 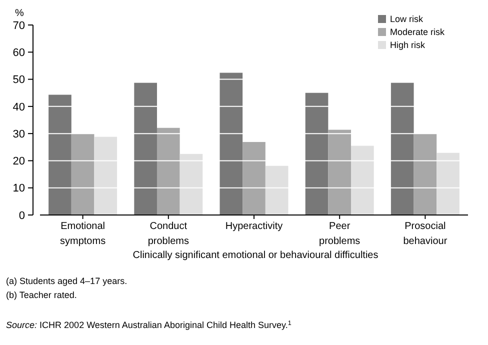 I want to click on text: (b) Teacher rated., so click(x=41, y=295).